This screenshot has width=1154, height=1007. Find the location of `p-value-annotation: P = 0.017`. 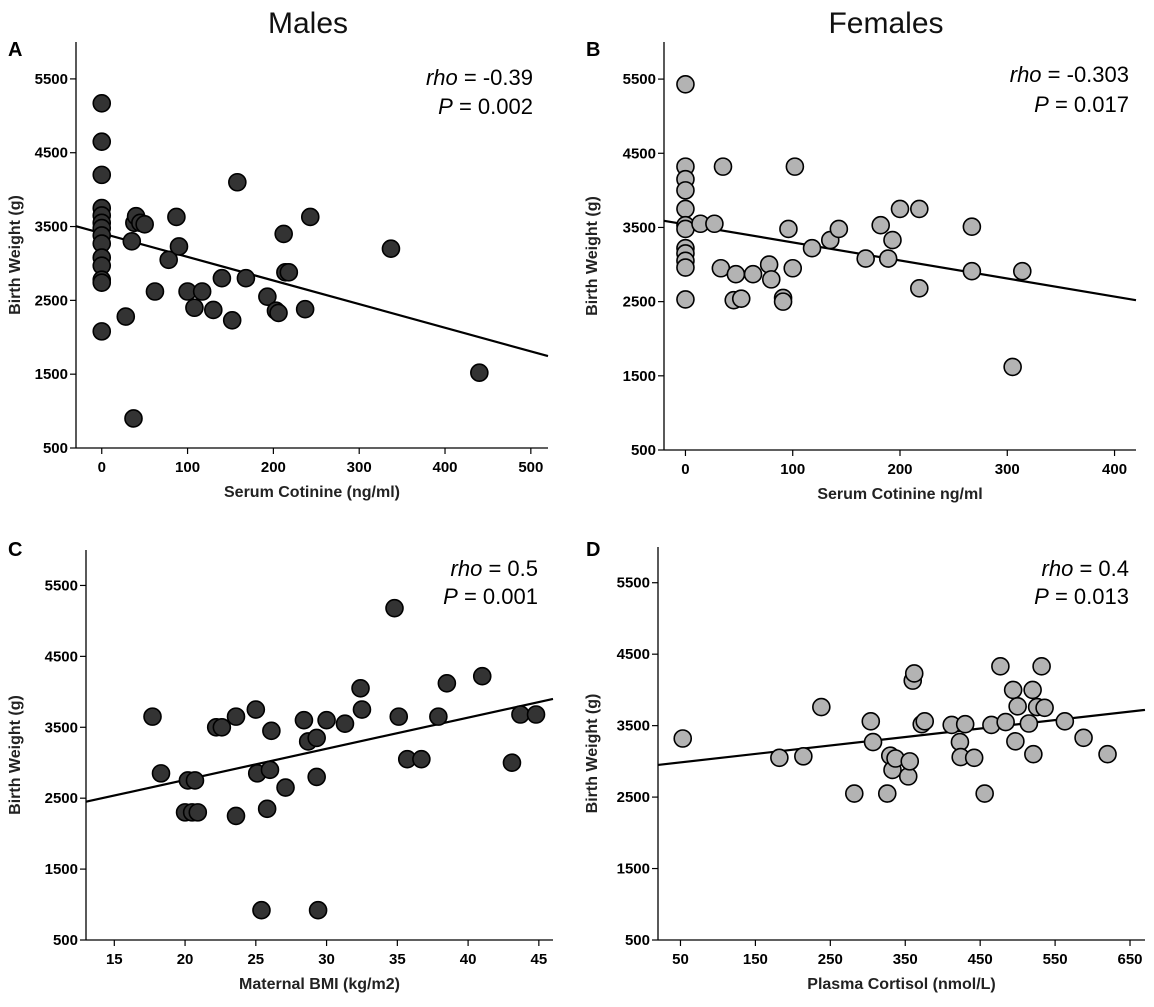

p-value-annotation: P = 0.017 is located at coordinates (1081, 104).